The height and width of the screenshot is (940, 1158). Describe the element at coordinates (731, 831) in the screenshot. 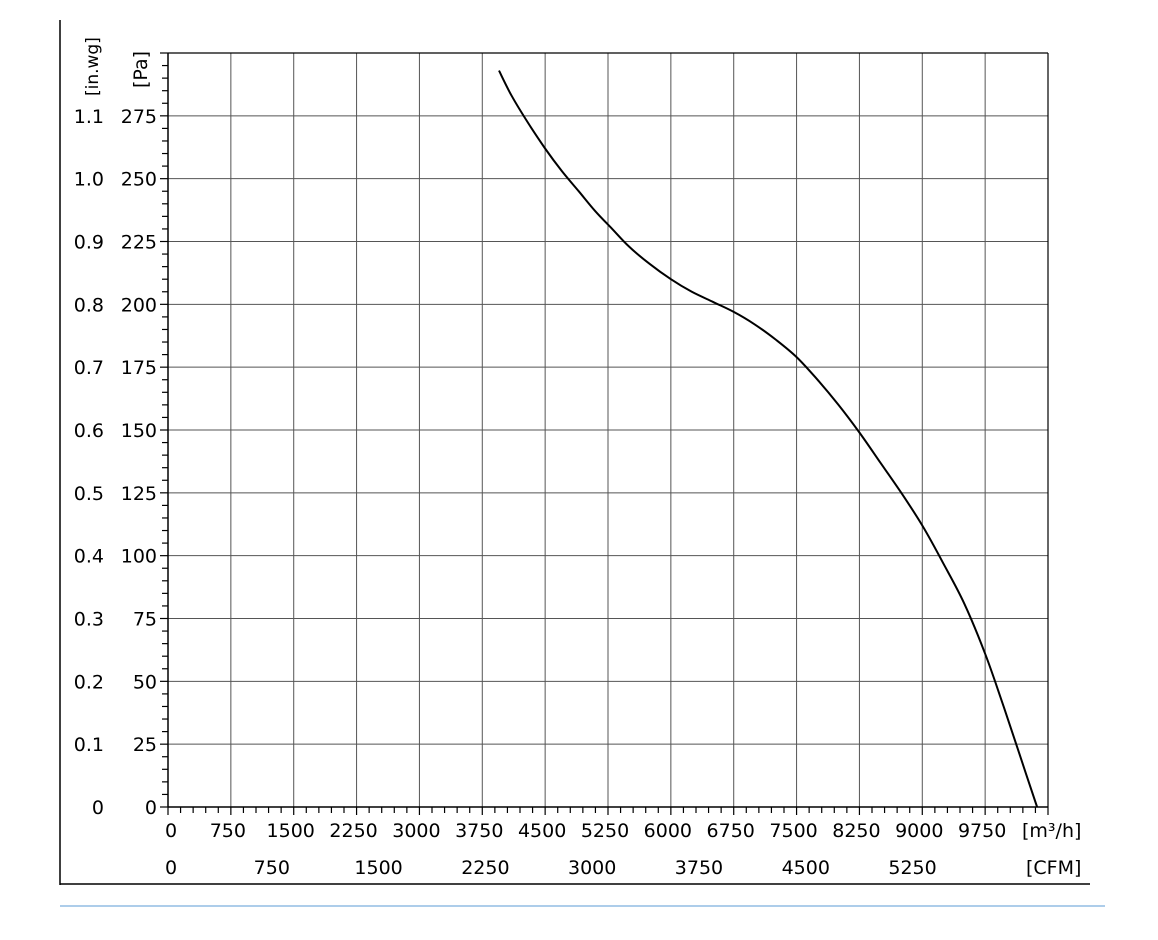

I see `x-tick-label-m3h: 6750` at that location.